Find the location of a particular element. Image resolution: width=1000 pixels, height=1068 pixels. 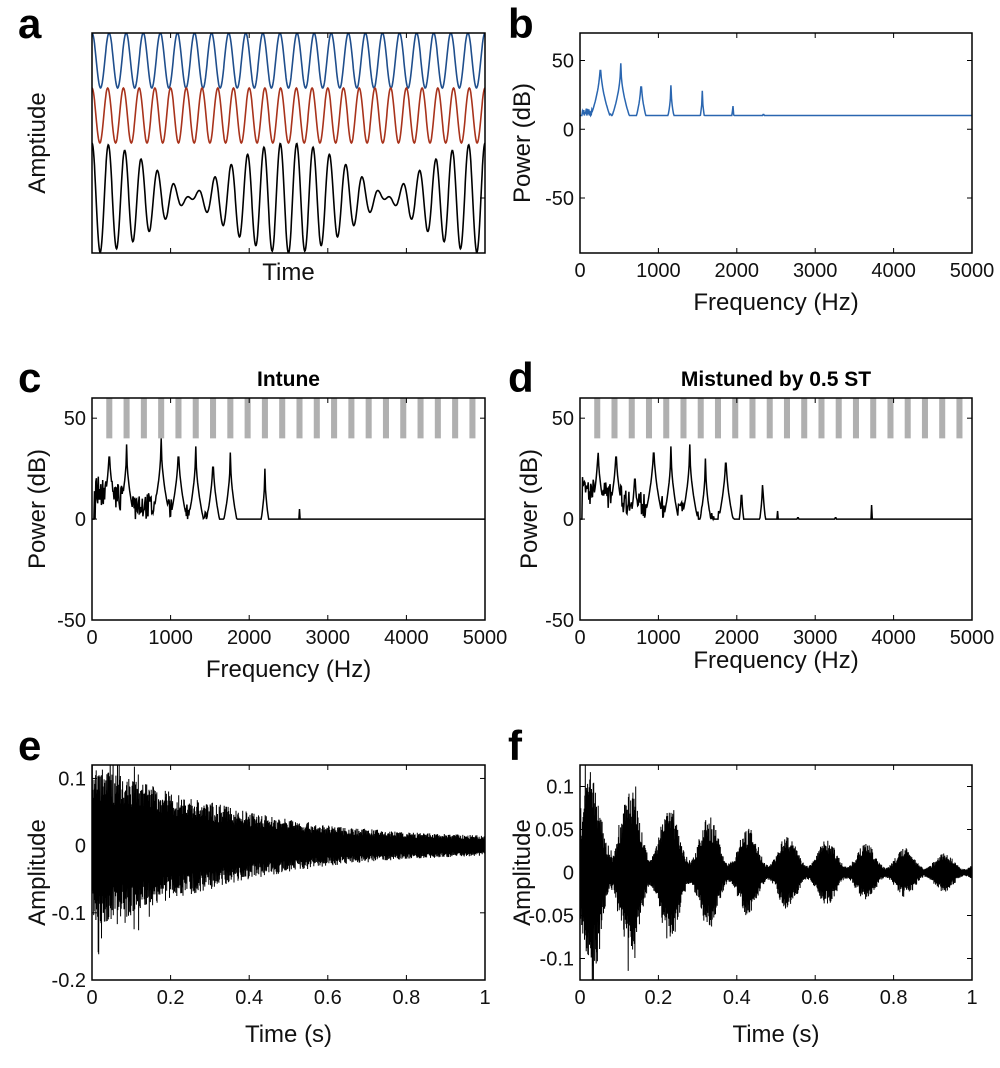

x-tick-label: 0.6 is located at coordinates (815, 998).